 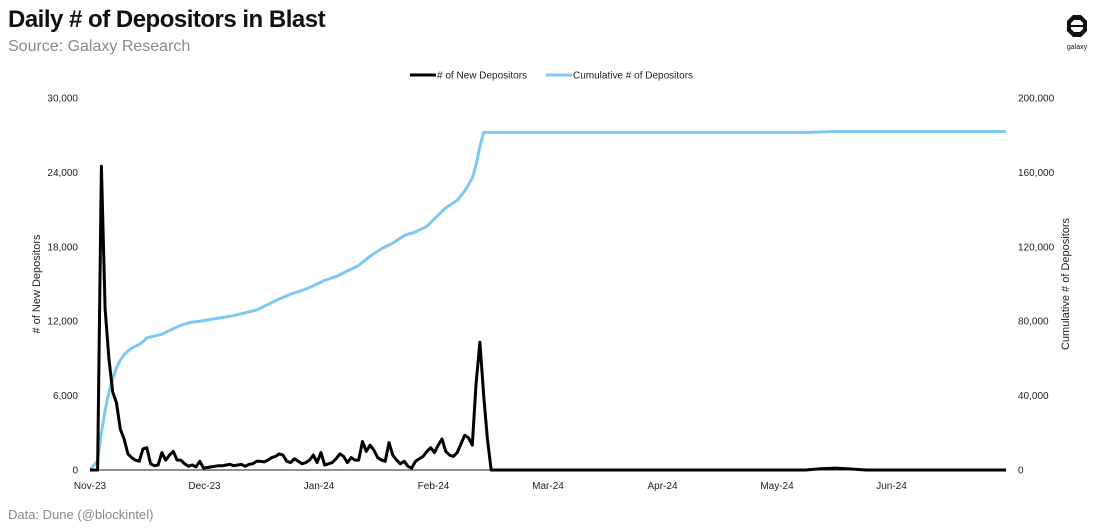 What do you see at coordinates (434, 486) in the screenshot?
I see `x-tick-label: Feb-24` at bounding box center [434, 486].